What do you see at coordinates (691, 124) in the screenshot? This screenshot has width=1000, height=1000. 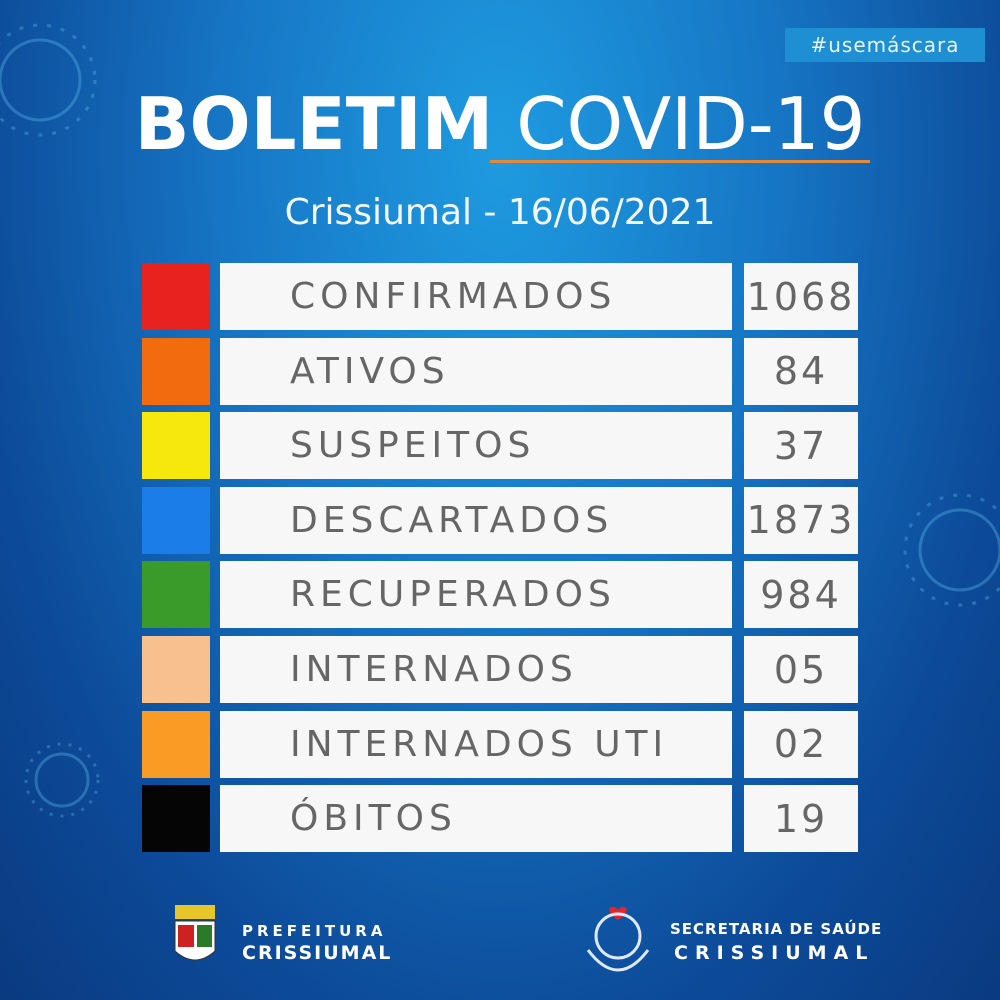 I see `title-light: COVID-19` at bounding box center [691, 124].